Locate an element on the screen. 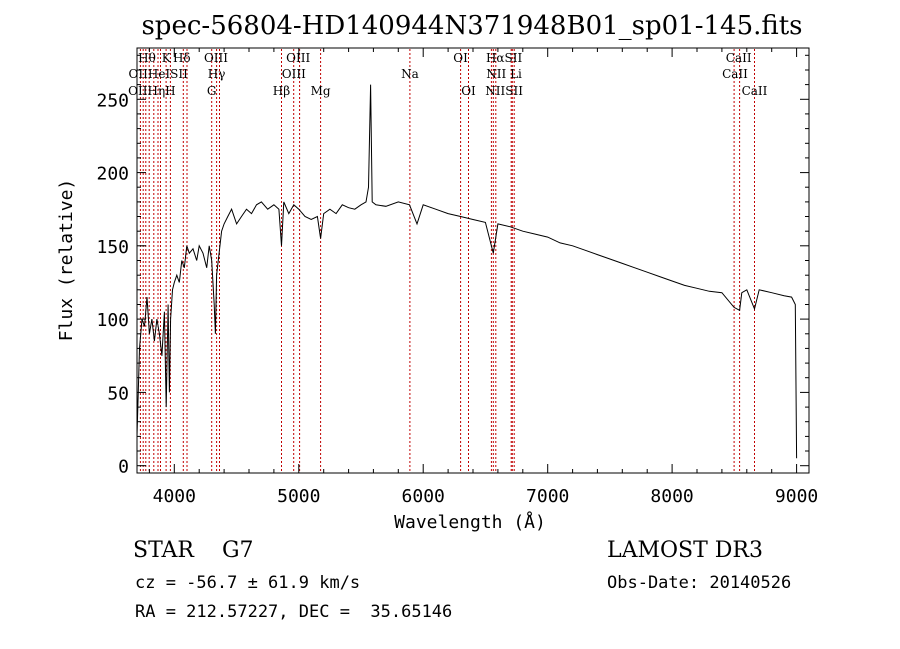 The width and height of the screenshot is (900, 649). line-label: OIIHηH is located at coordinates (151, 91).